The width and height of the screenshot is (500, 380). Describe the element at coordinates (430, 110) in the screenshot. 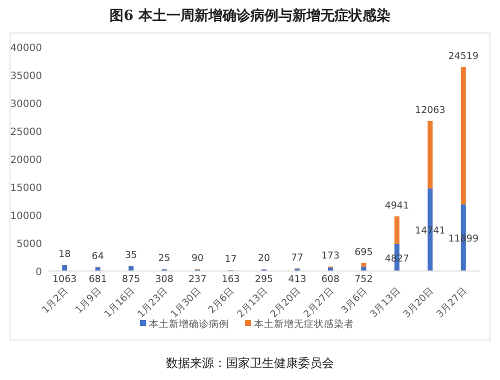

I see `data-label: 12063` at that location.